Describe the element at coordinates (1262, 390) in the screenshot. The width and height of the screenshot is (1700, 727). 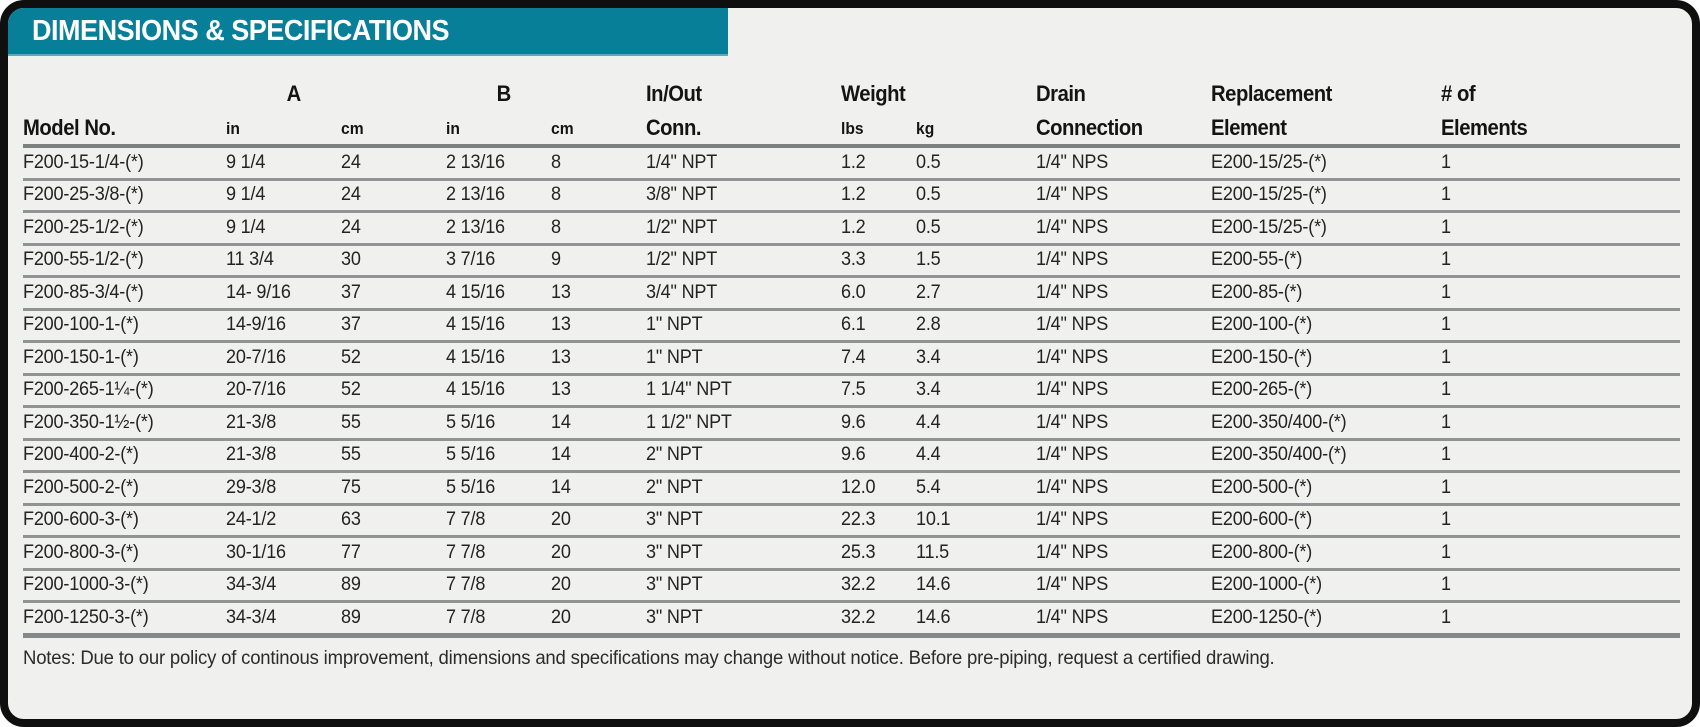
I see `cell-element: E200-265-(*)` at that location.